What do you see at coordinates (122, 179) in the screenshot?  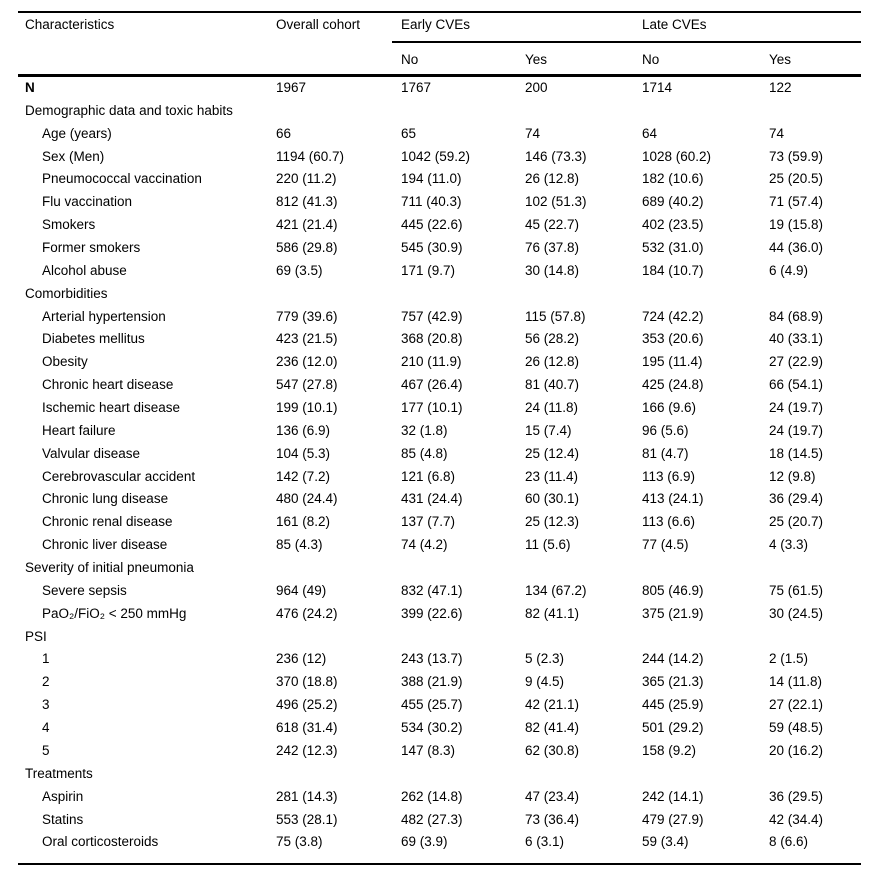 I see `row-label: Pneumococcal vaccination` at bounding box center [122, 179].